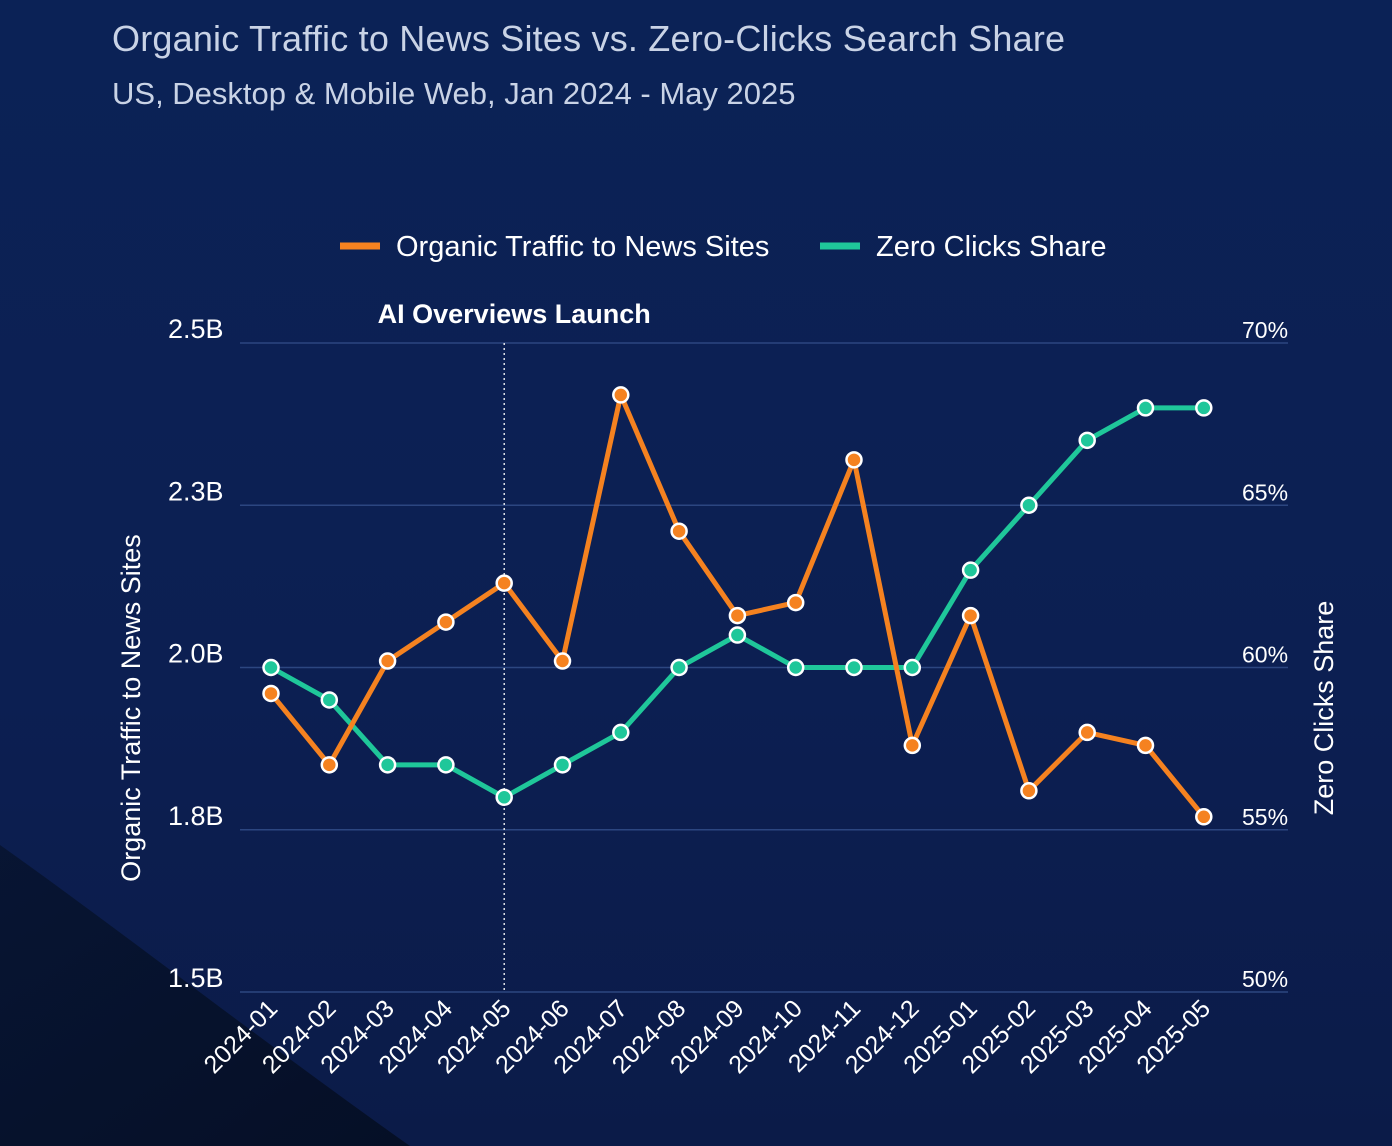 This screenshot has width=1392, height=1146. I want to click on legend-label-traffic: Organic Traffic to News Sites, so click(582, 247).